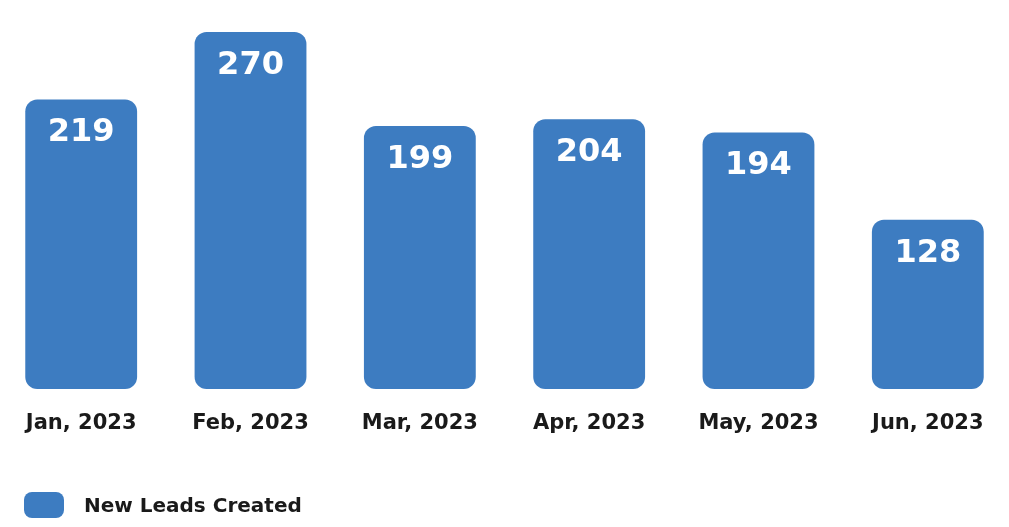 Image resolution: width=1009 pixels, height=527 pixels. What do you see at coordinates (758, 163) in the screenshot?
I see `data-label: 194` at bounding box center [758, 163].